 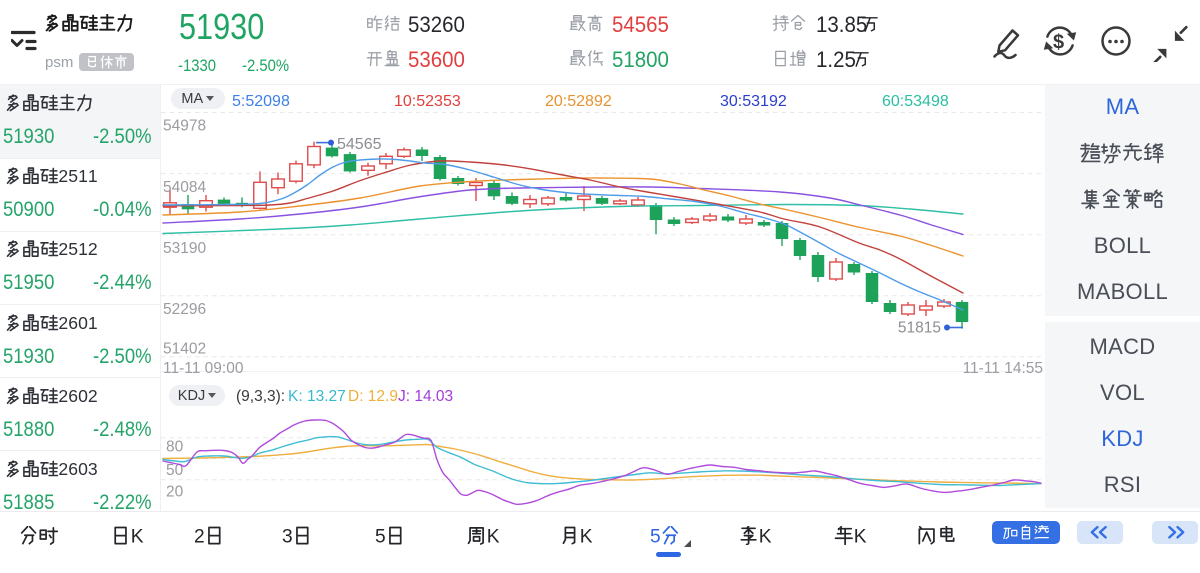 What do you see at coordinates (184, 309) in the screenshot?
I see `svg-text: 52296` at bounding box center [184, 309].